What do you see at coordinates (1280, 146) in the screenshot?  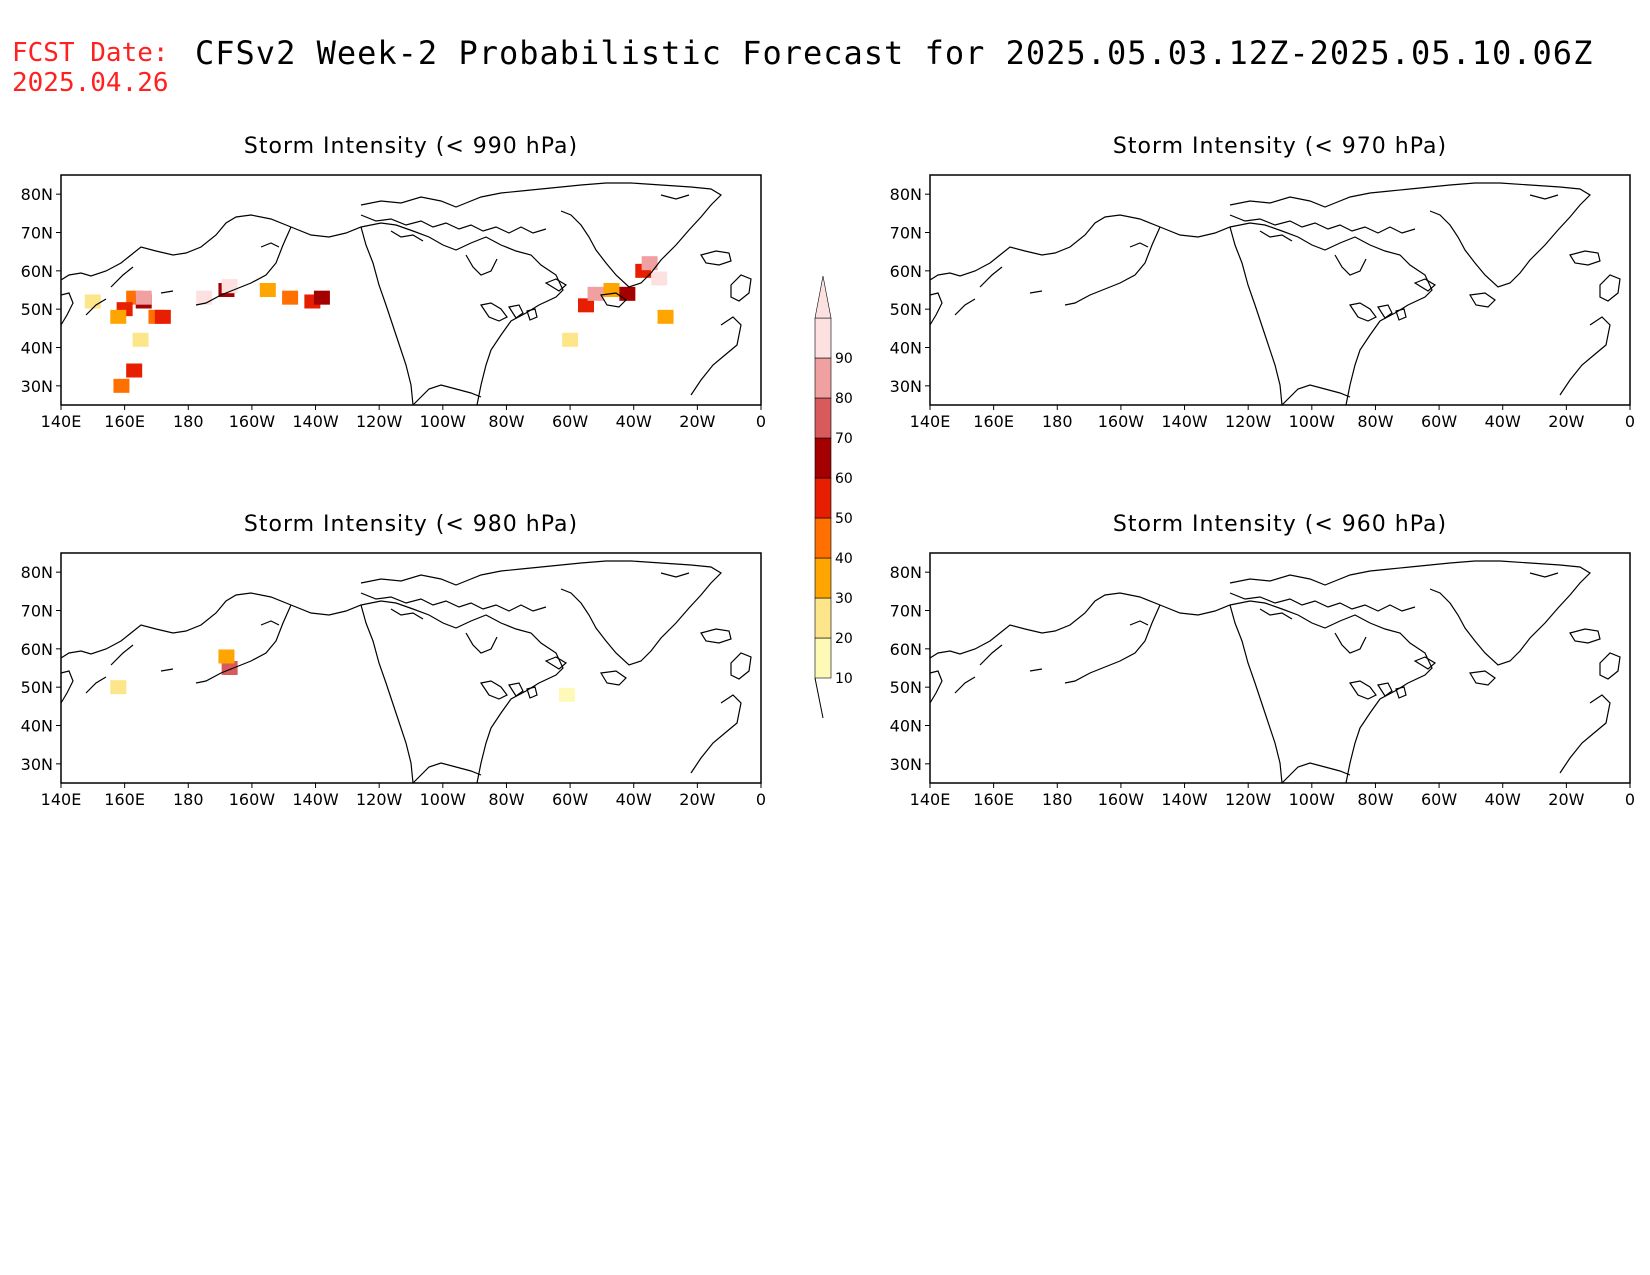 I see `panel-title: Storm Intensity (< 970 hPa)` at bounding box center [1280, 146].